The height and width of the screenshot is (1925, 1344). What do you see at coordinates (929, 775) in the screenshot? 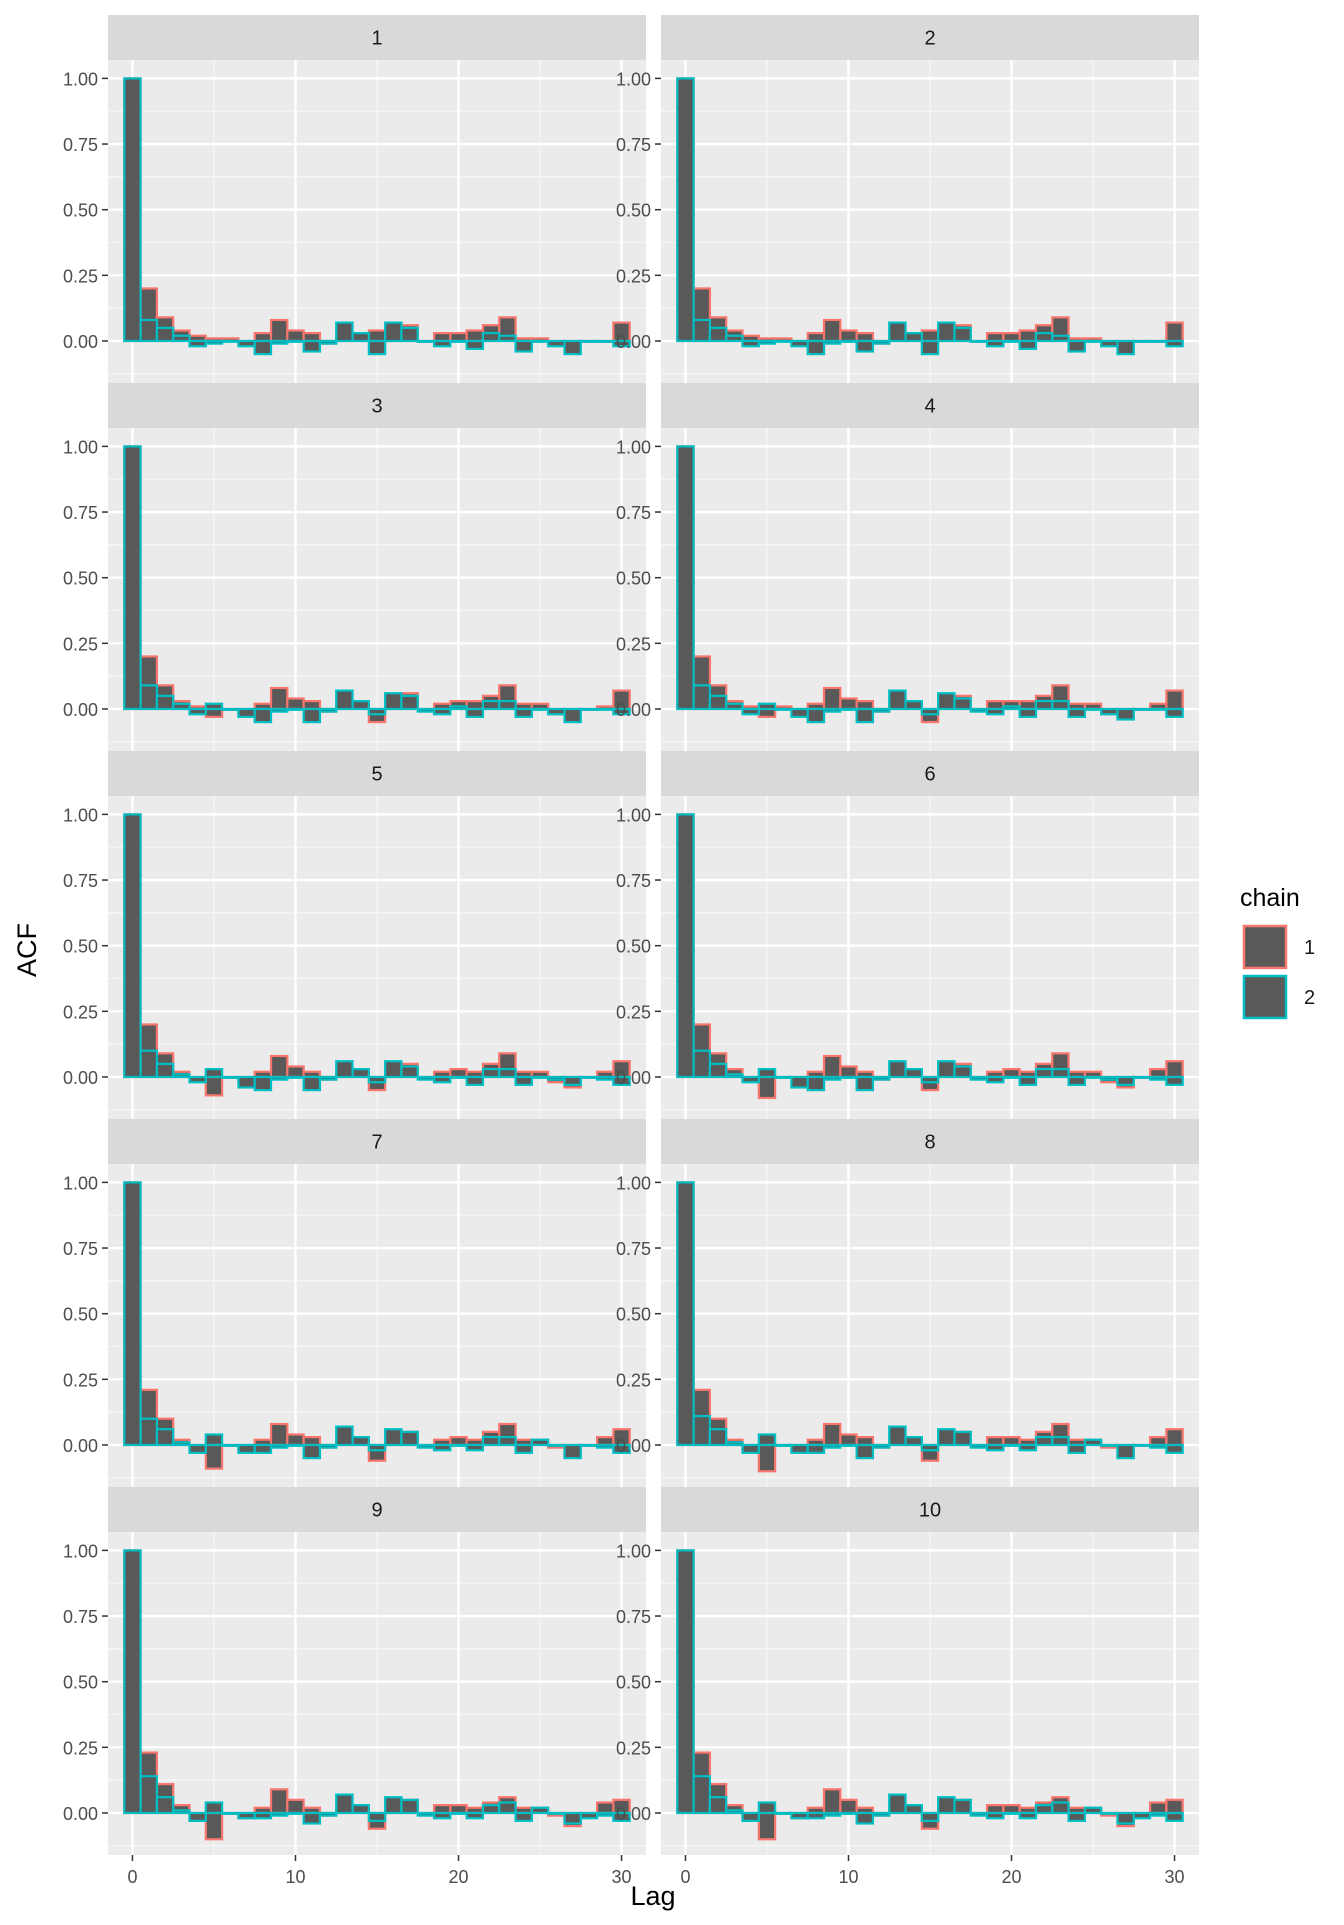
I see `facet-label: 6` at bounding box center [929, 775].